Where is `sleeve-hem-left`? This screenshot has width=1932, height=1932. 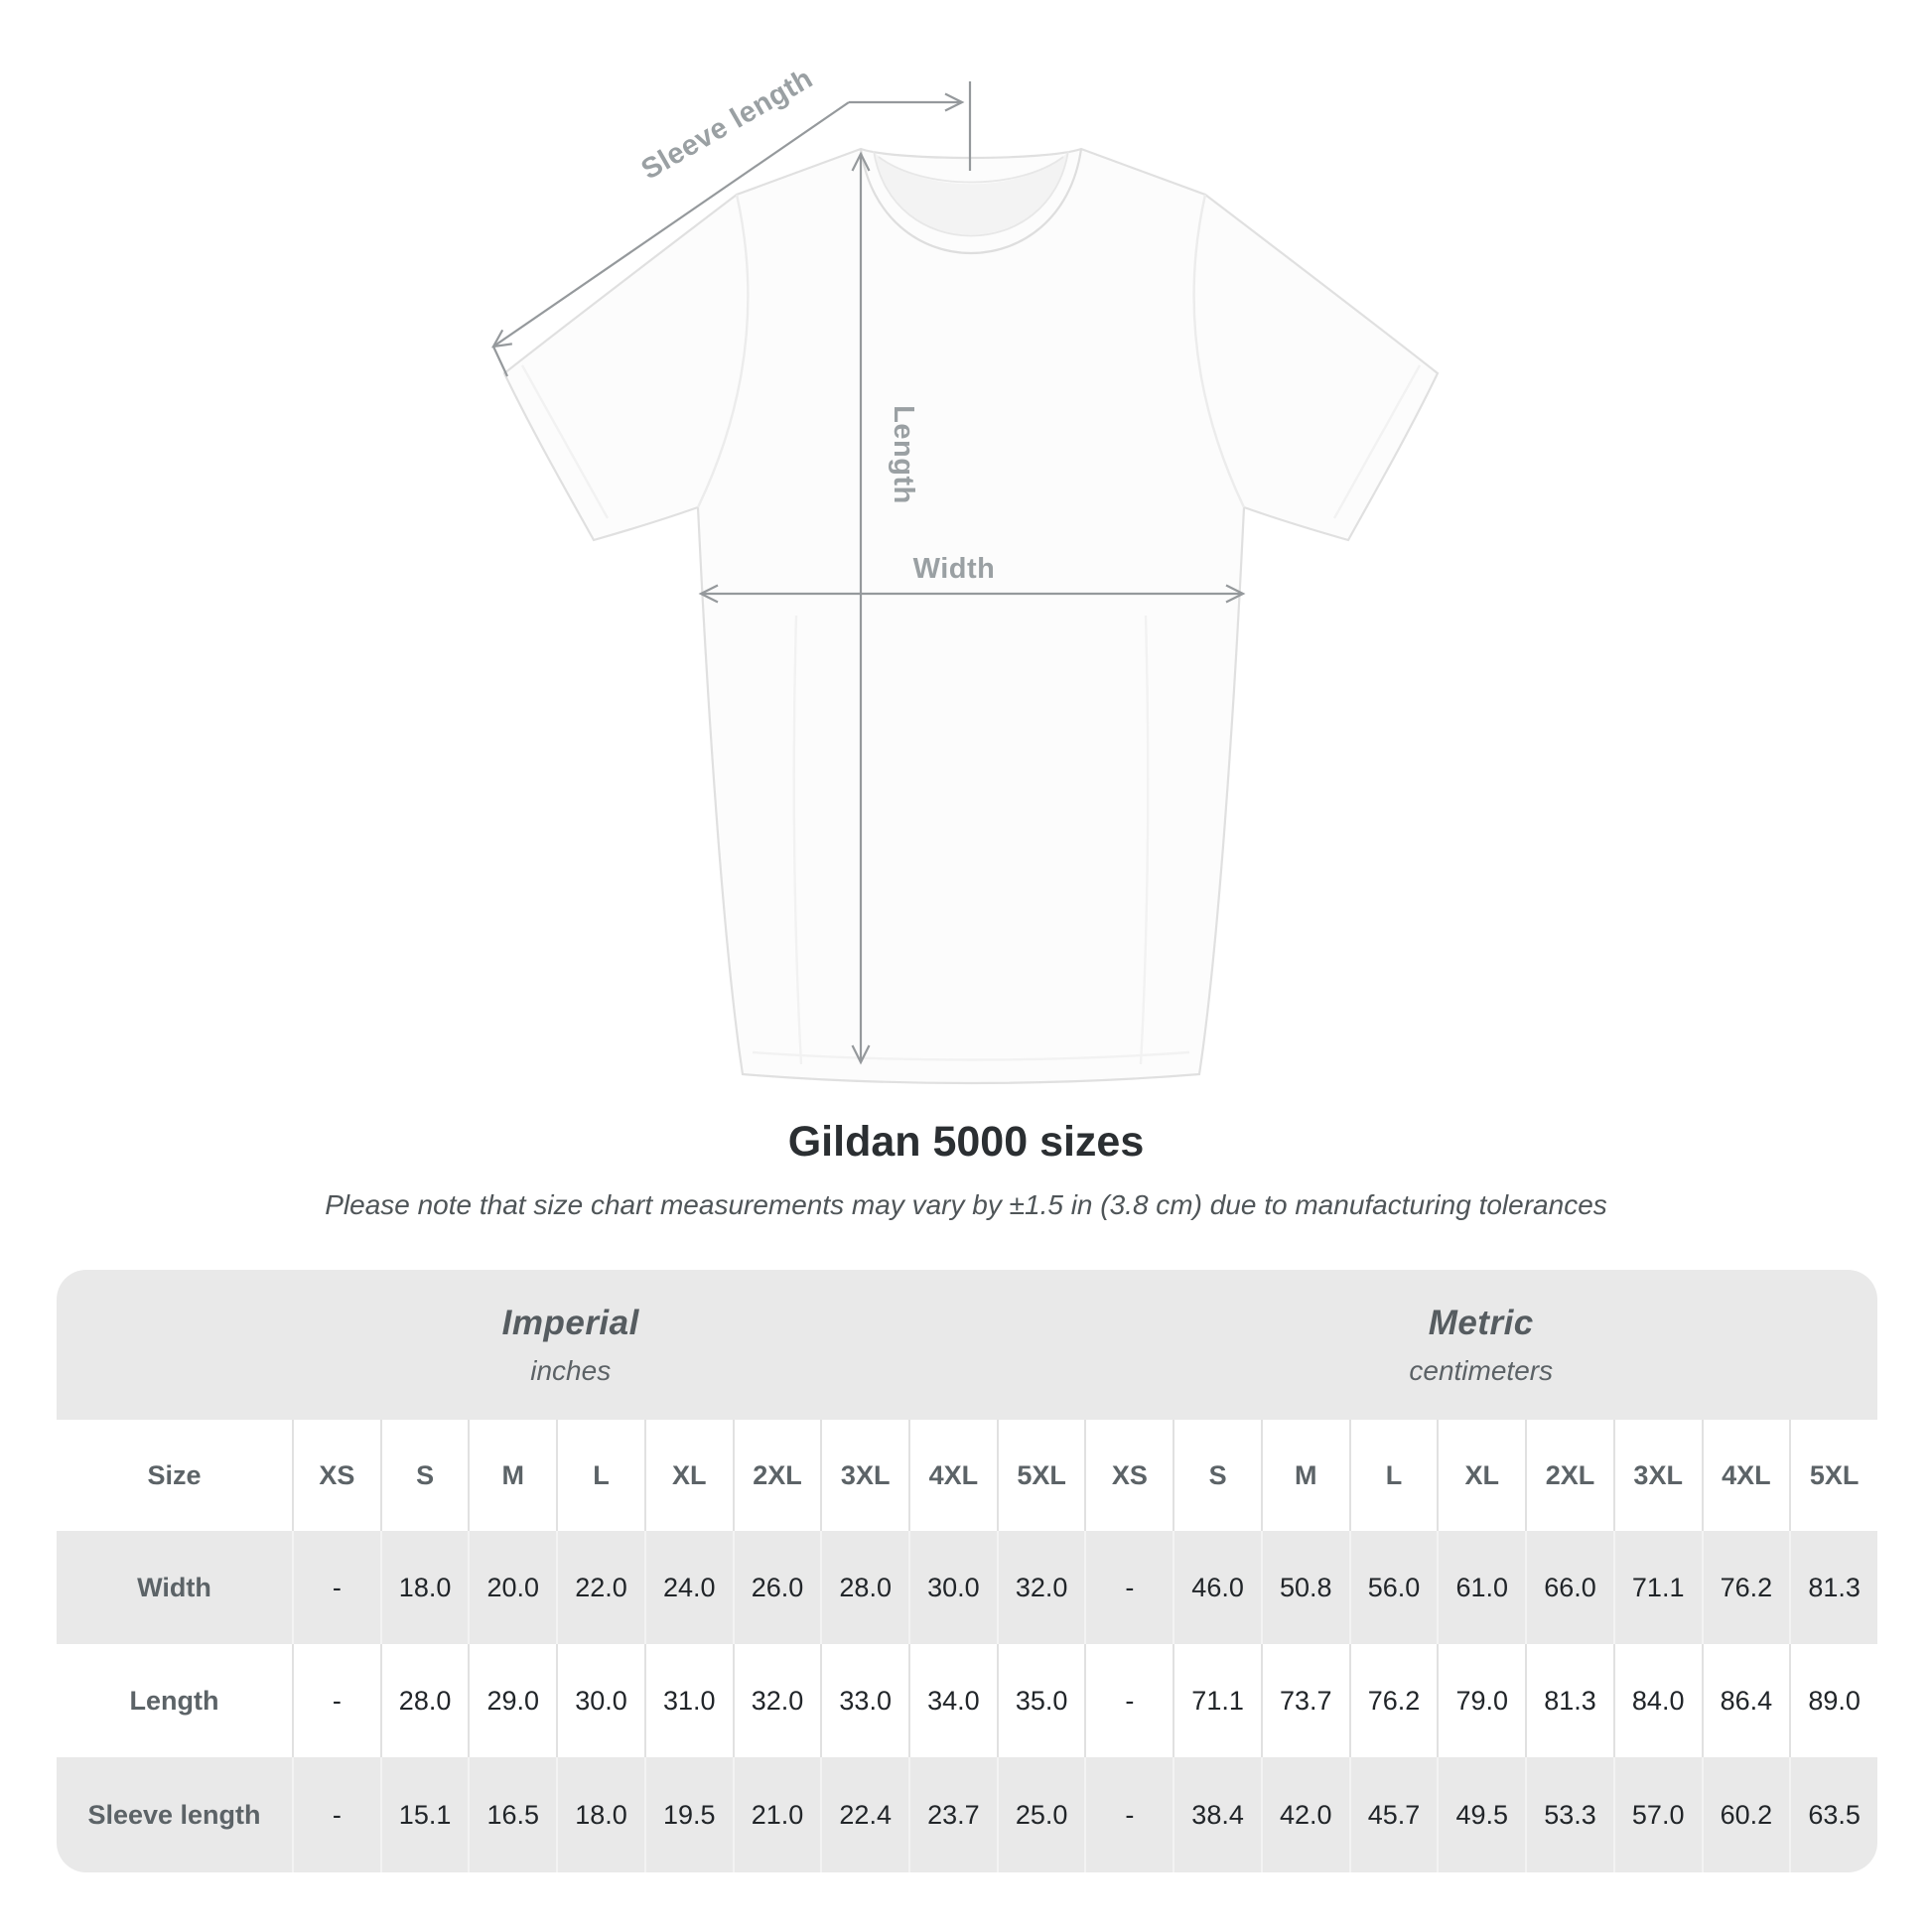 sleeve-hem-left is located at coordinates (565, 442).